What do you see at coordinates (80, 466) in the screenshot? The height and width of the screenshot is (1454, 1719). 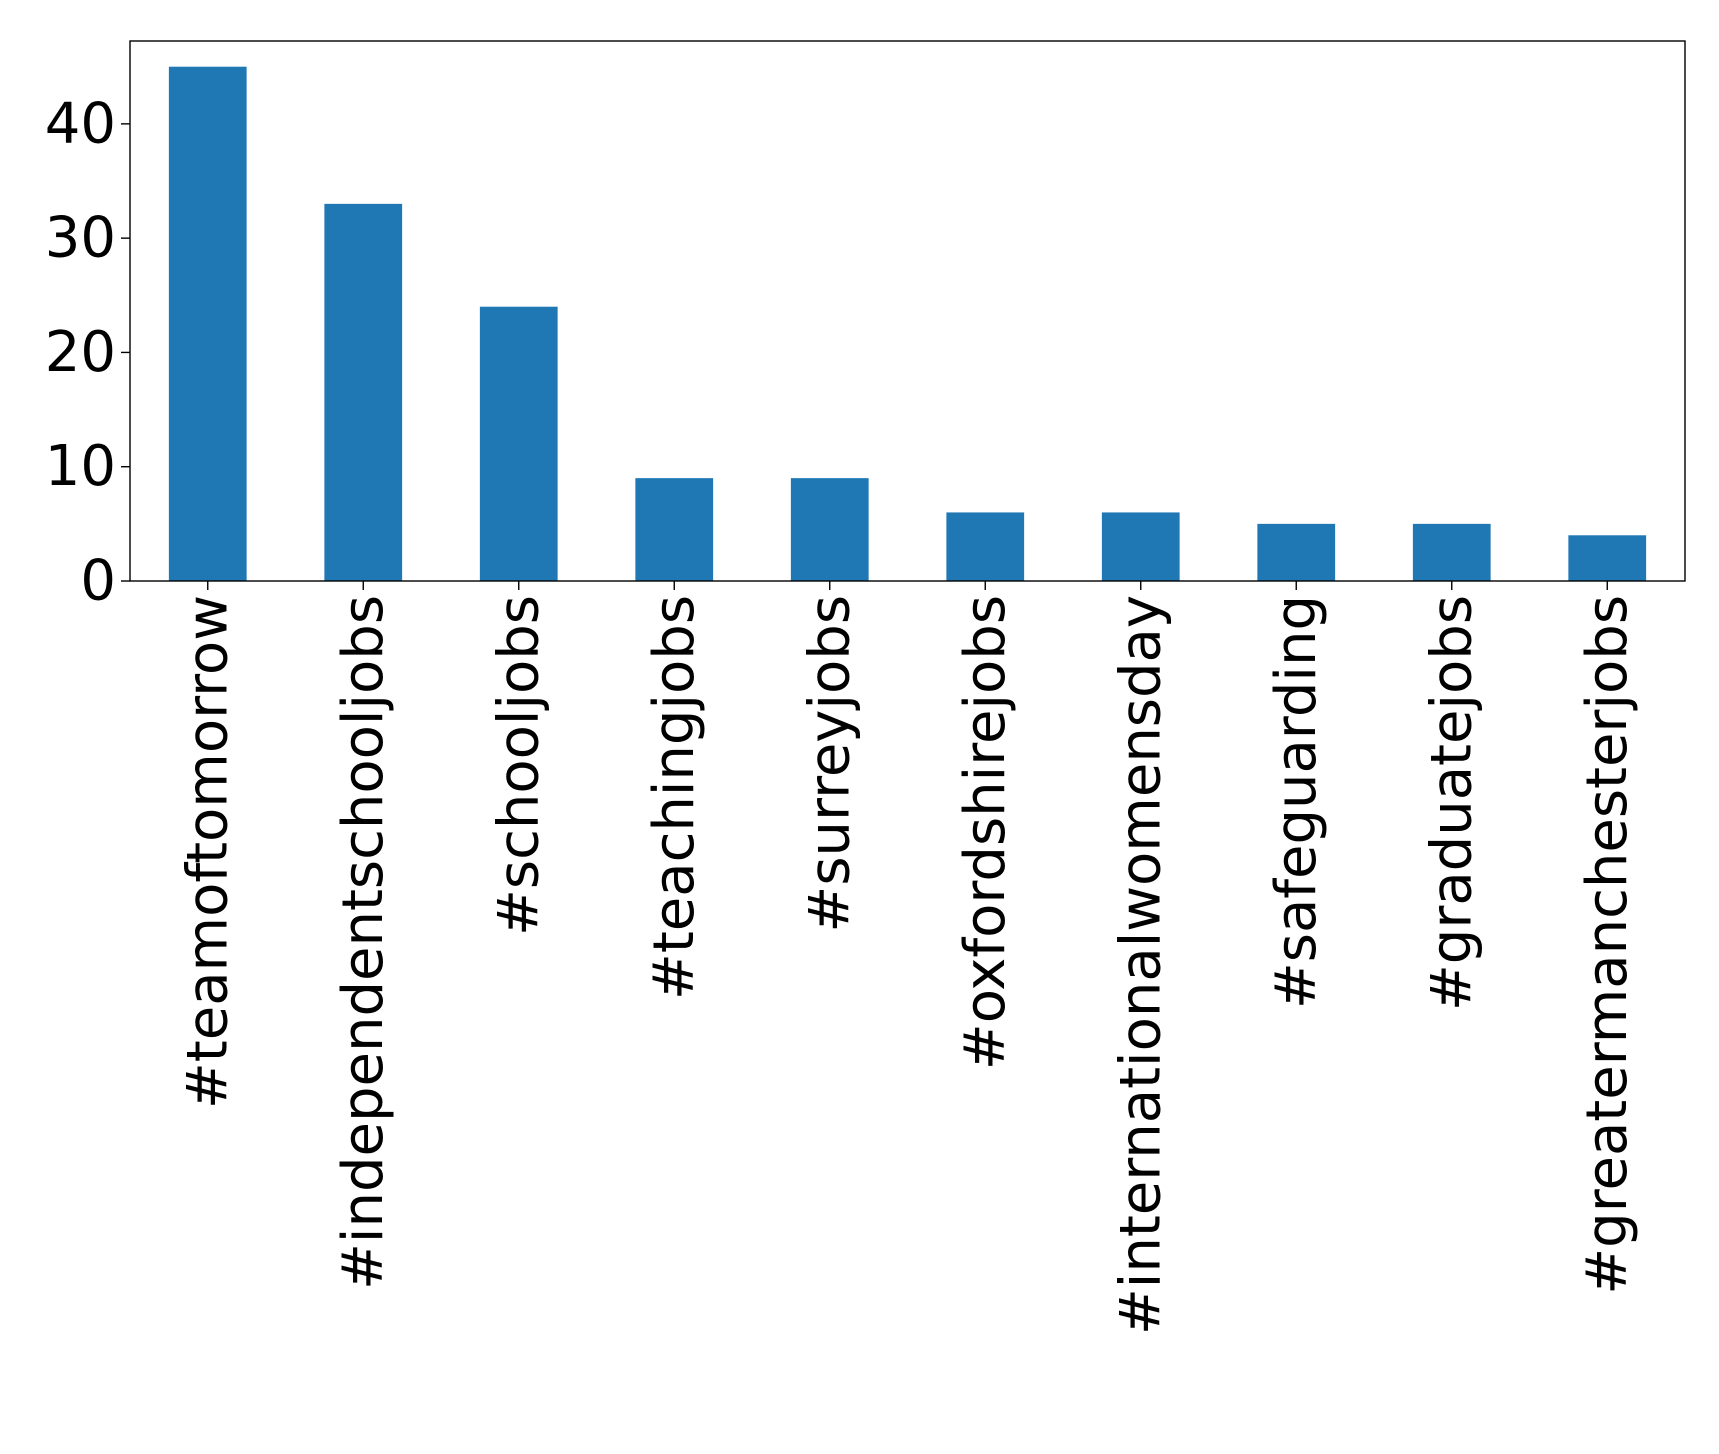 I see `y-tick-label: 10` at bounding box center [80, 466].